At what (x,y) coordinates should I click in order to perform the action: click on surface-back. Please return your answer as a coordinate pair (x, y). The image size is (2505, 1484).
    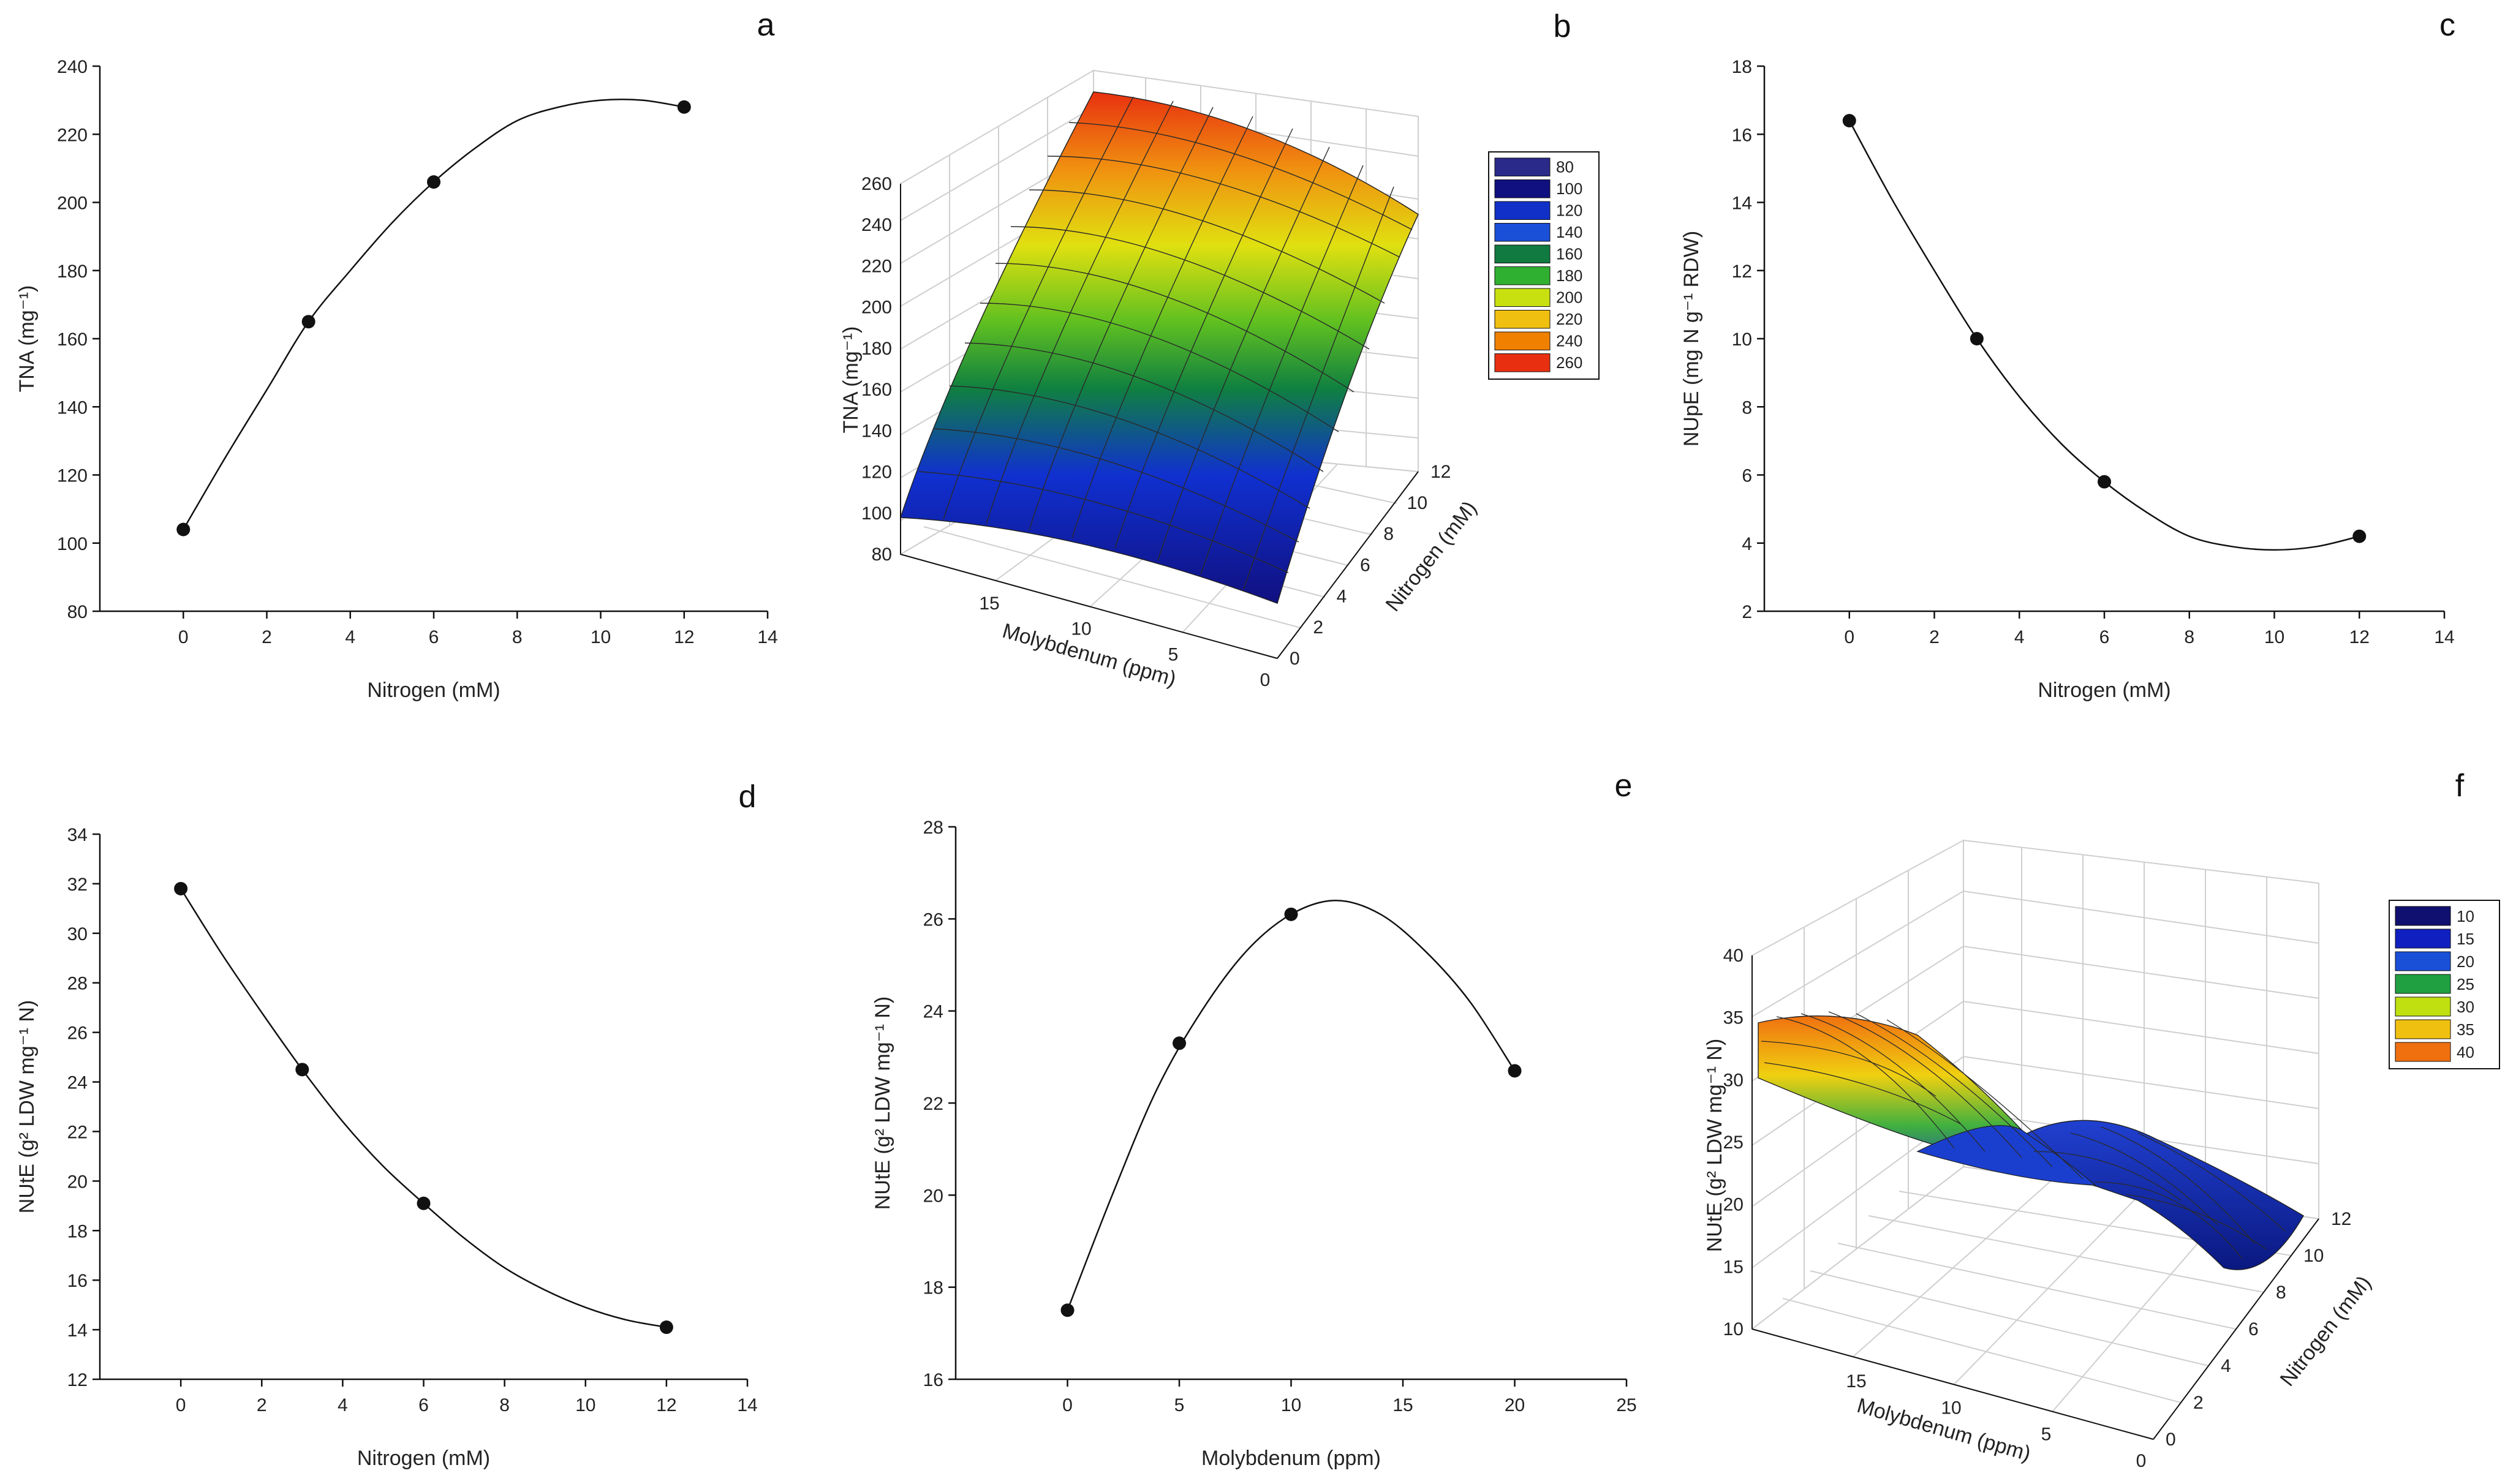
    Looking at the image, I should click on (2150, 1195).